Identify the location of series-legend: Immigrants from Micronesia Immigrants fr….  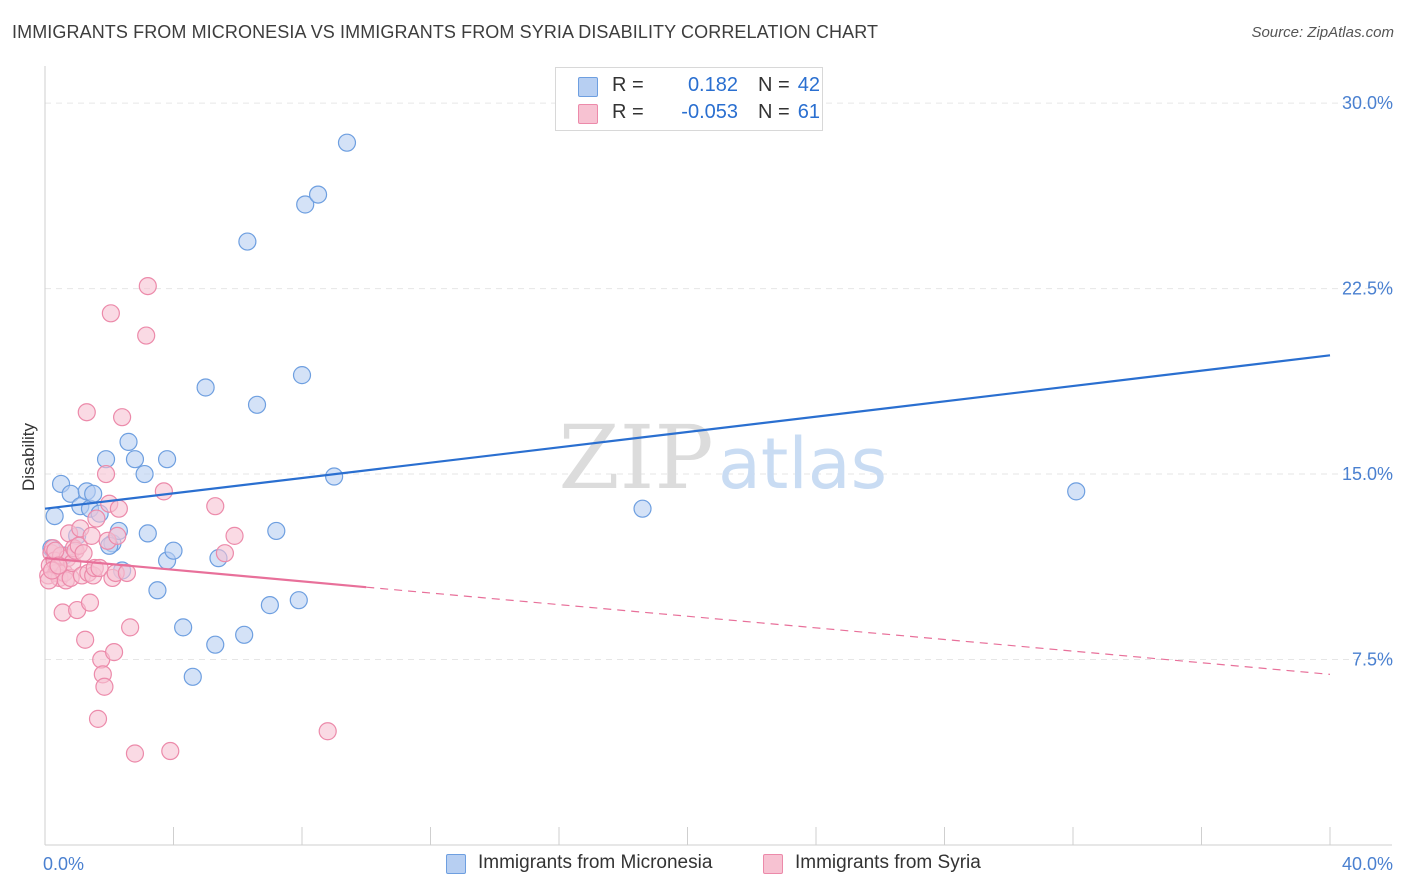
(703, 865).